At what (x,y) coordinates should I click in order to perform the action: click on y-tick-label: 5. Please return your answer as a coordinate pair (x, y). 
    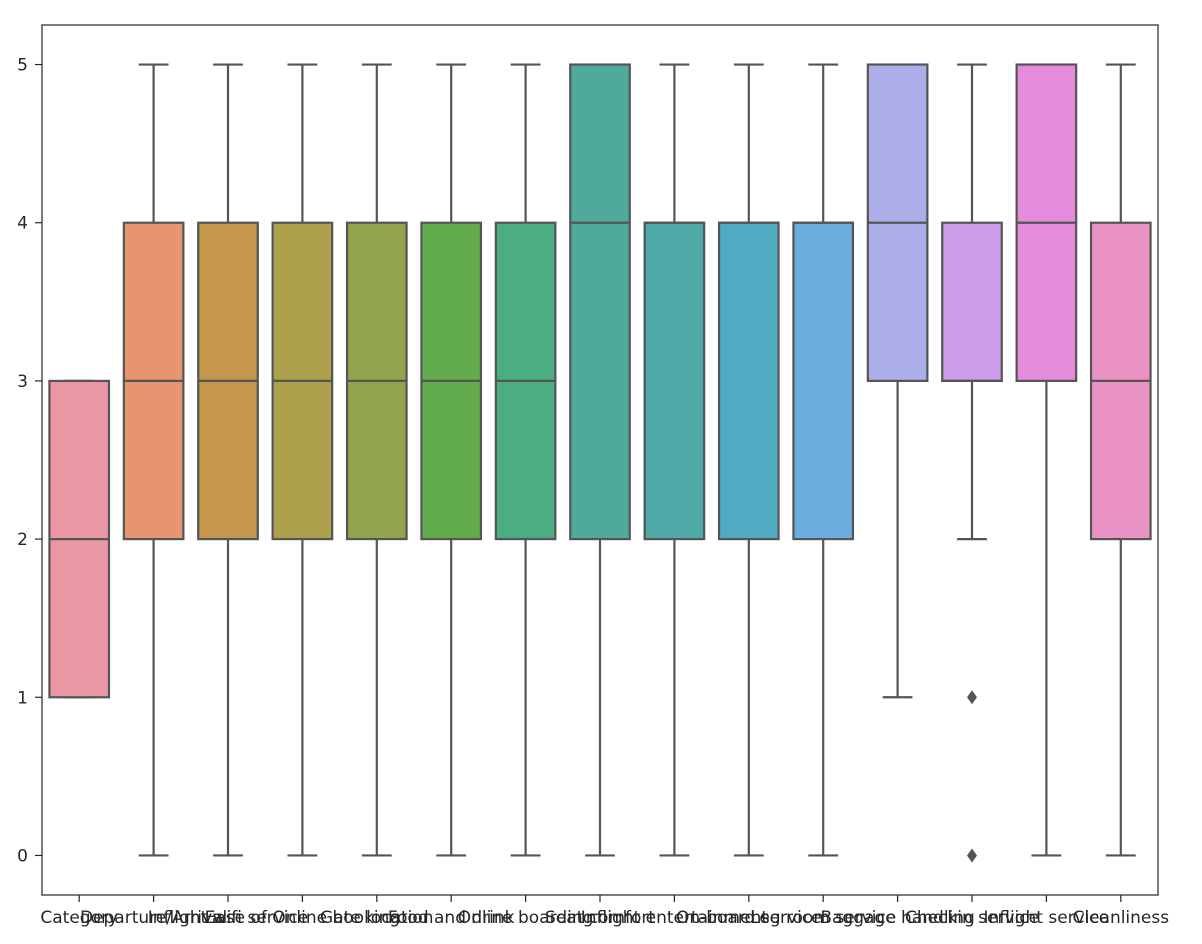
    Looking at the image, I should click on (22, 66).